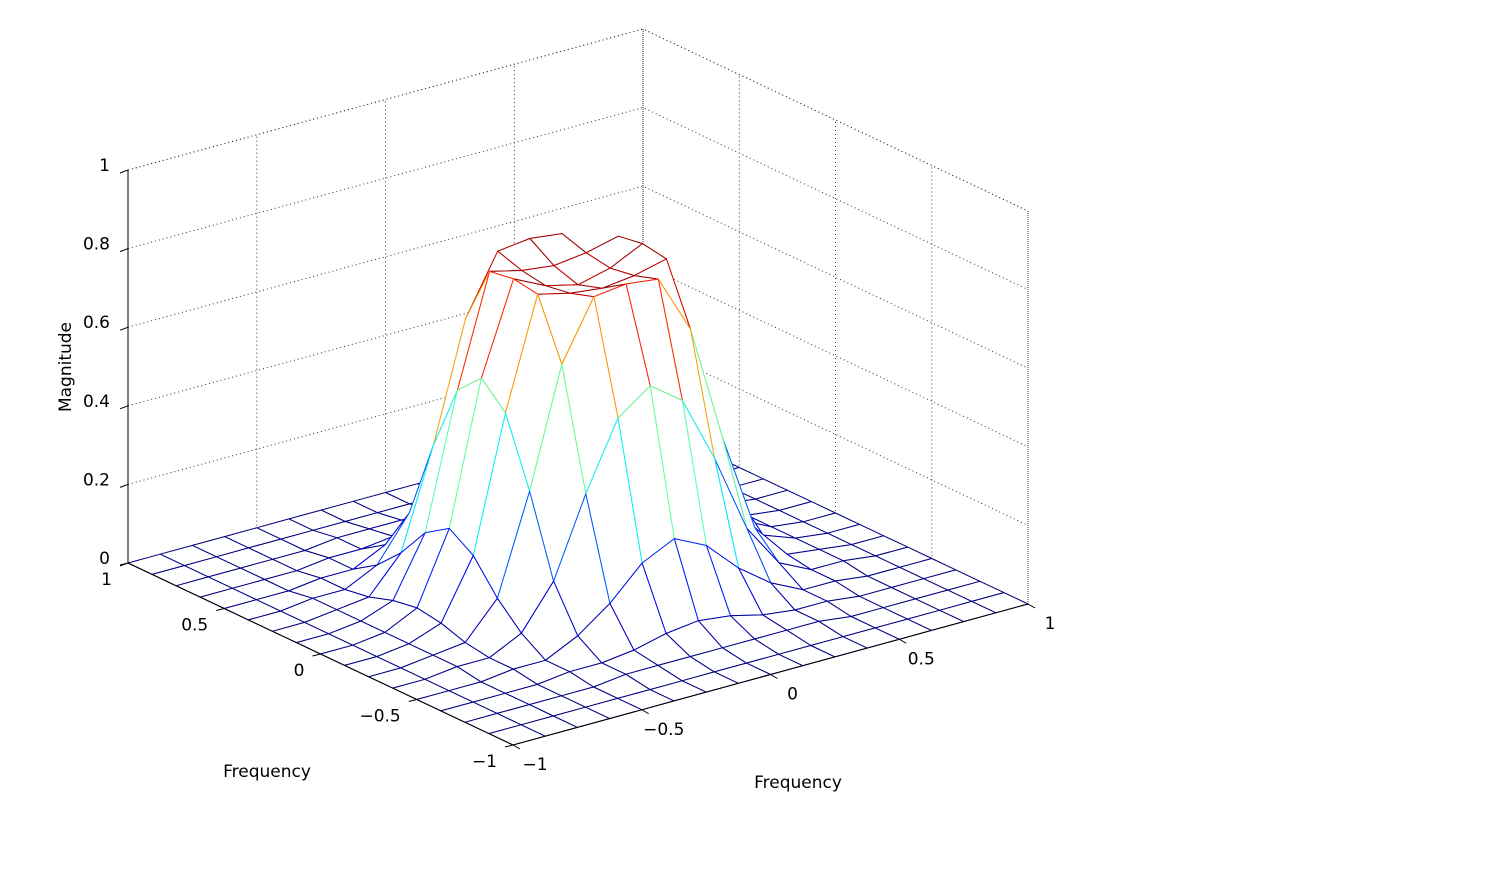 The image size is (1499, 873). What do you see at coordinates (104, 559) in the screenshot?
I see `z-tick-label: 0` at bounding box center [104, 559].